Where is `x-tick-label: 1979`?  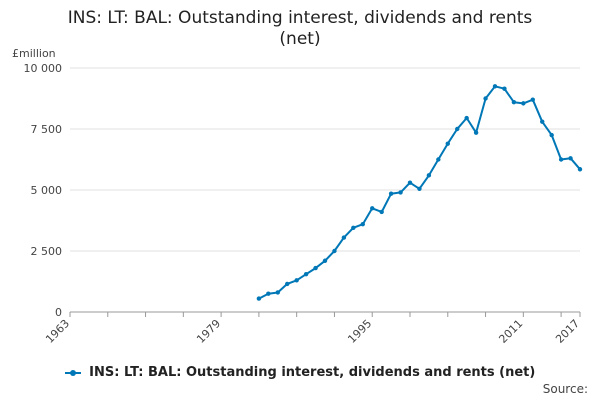
x-tick-label: 1979 is located at coordinates (208, 331).